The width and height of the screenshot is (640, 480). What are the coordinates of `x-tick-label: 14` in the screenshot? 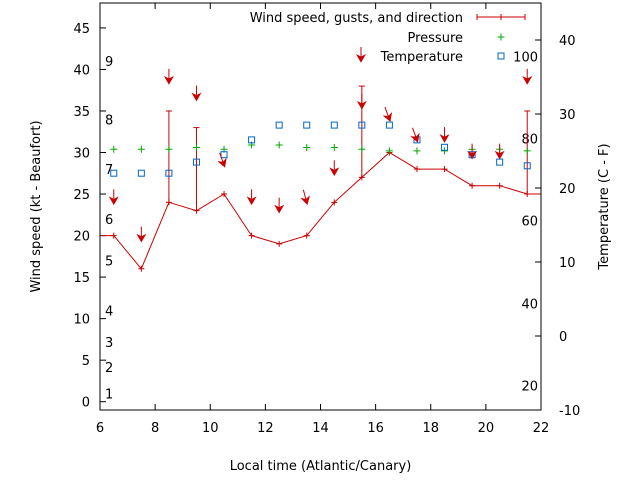 It's located at (320, 428).